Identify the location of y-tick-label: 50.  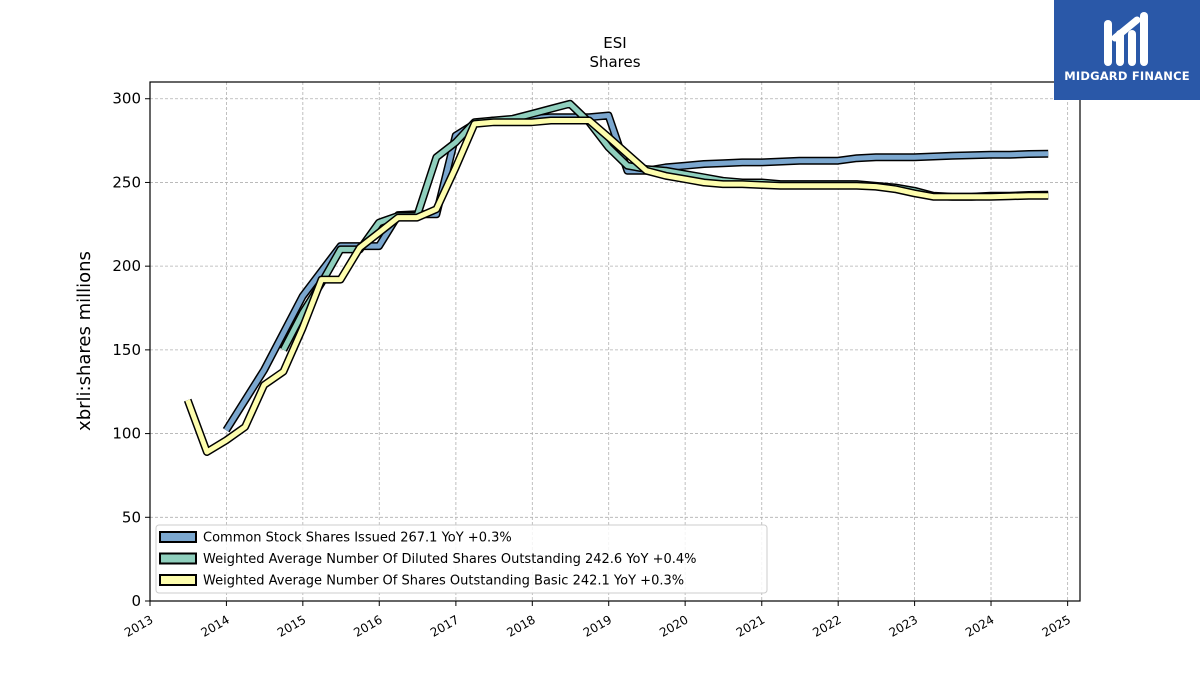
(131, 517).